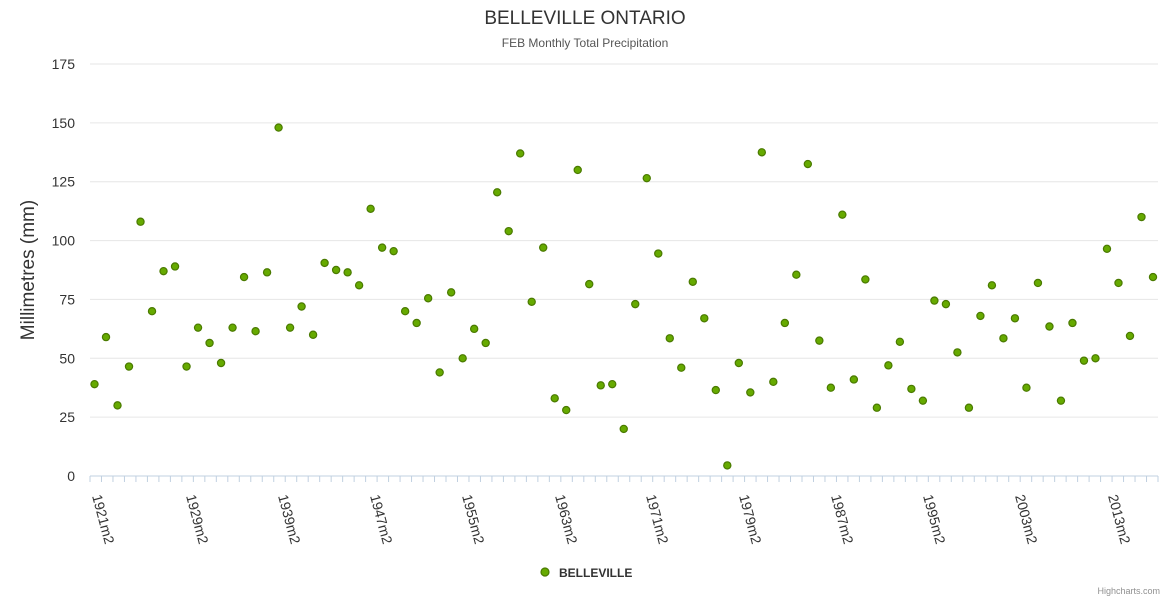 This screenshot has width=1170, height=600. I want to click on legend-item-belleville: BELLEVILLE, so click(595, 573).